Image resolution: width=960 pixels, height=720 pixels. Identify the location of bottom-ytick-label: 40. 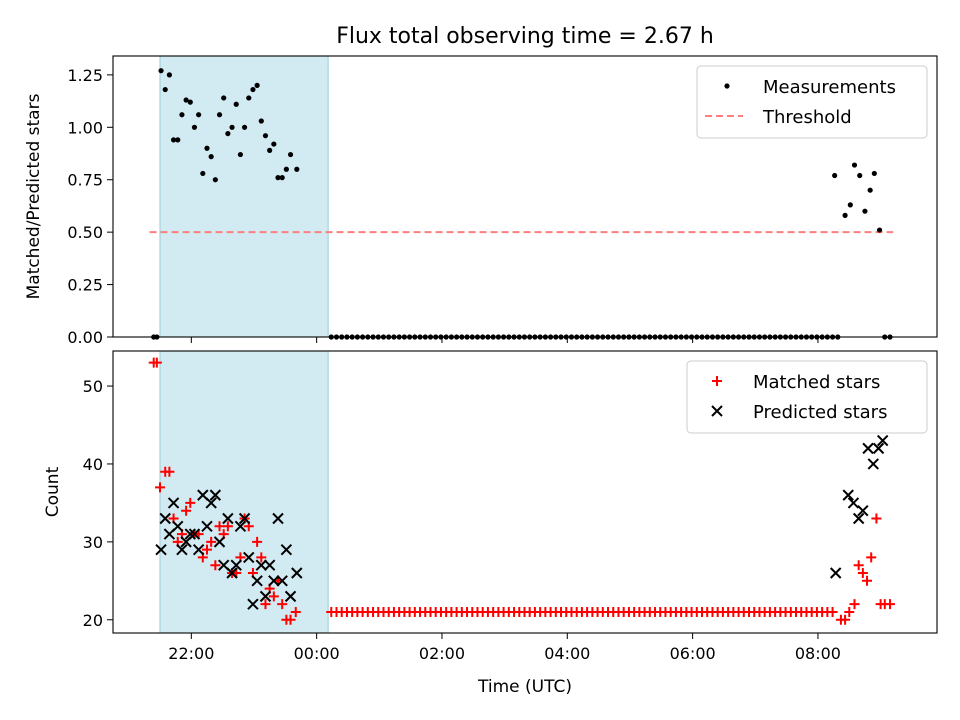
(93, 464).